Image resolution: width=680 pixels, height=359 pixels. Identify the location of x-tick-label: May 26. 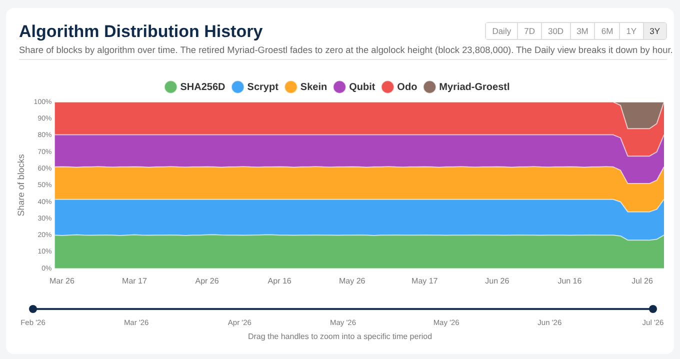
(352, 281).